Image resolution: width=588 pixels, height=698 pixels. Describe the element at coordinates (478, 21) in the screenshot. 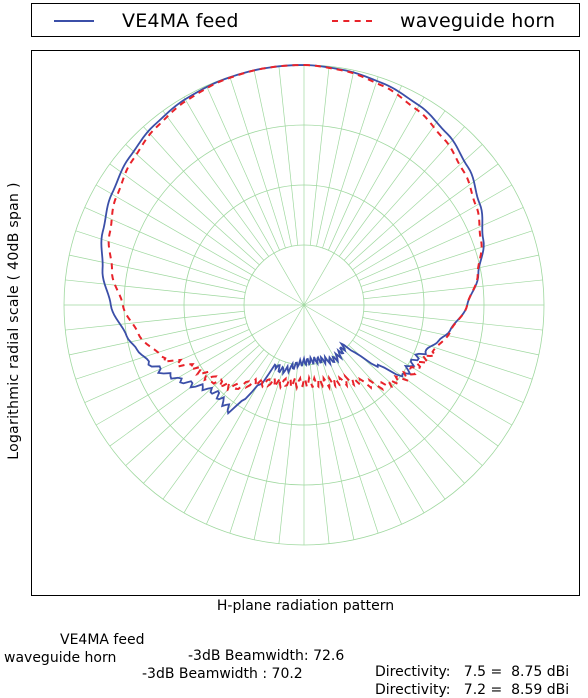

I see `legend-label-waveguide: waveguide horn` at that location.